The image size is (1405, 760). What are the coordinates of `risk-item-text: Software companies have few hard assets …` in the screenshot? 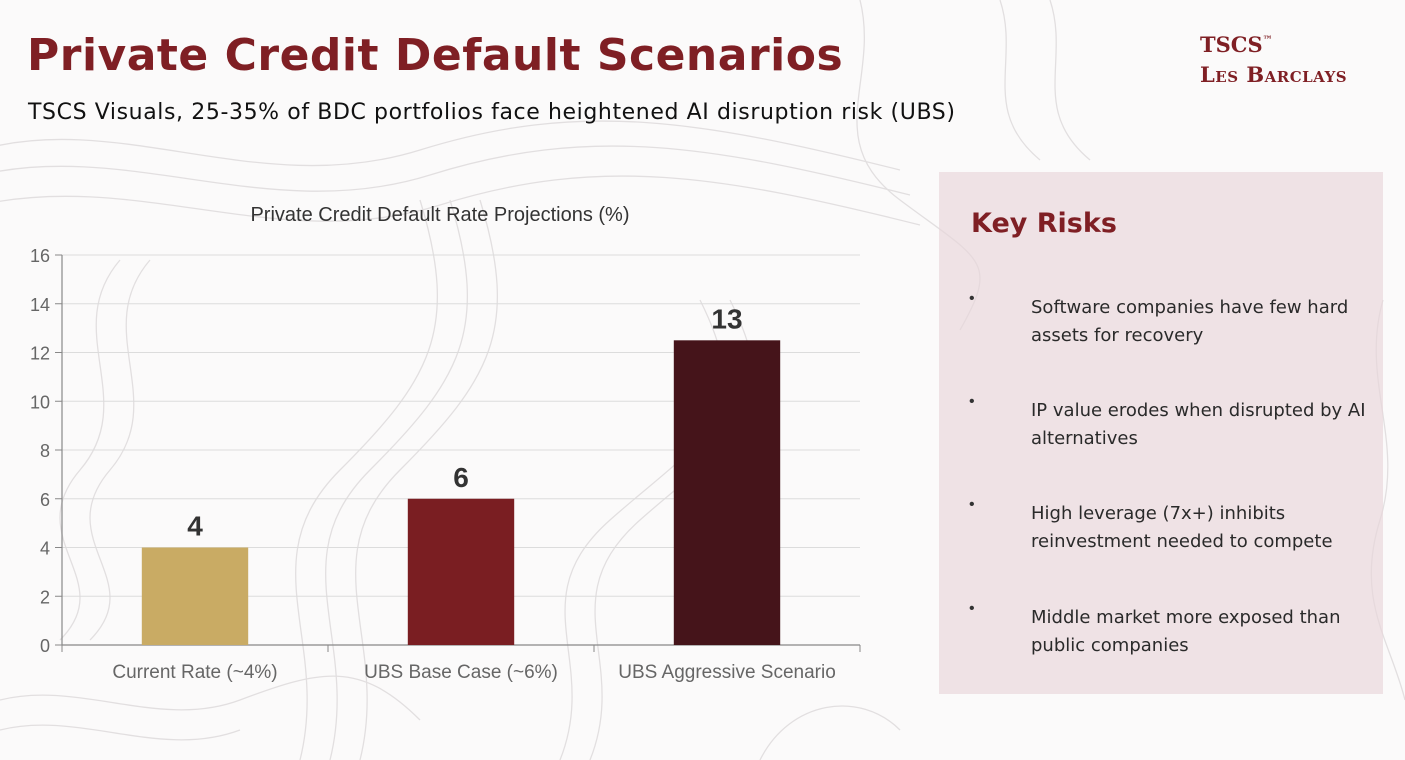 It's located at (1190, 321).